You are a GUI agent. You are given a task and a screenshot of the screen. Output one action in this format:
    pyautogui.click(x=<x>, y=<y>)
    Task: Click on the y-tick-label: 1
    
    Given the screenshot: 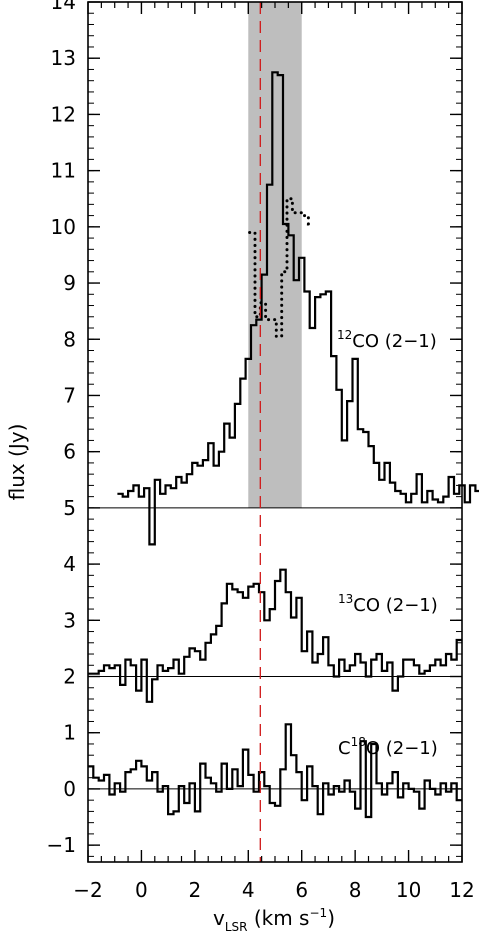 What is the action you would take?
    pyautogui.click(x=69, y=733)
    